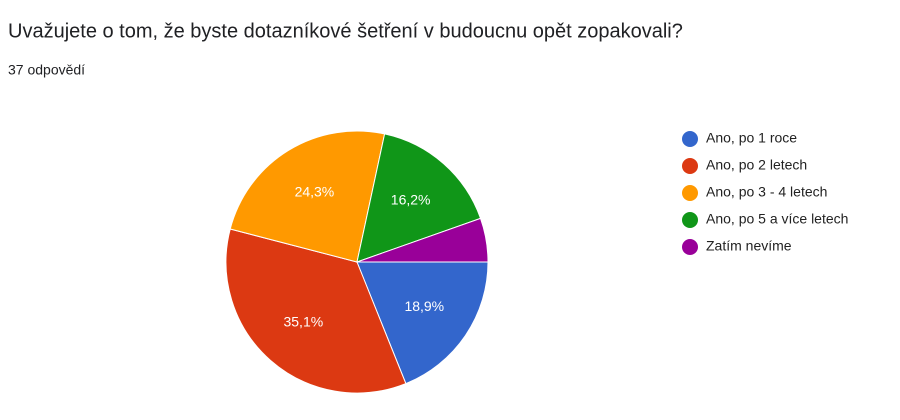 The height and width of the screenshot is (420, 900). Describe the element at coordinates (315, 192) in the screenshot. I see `slice-label: 24,3%` at that location.